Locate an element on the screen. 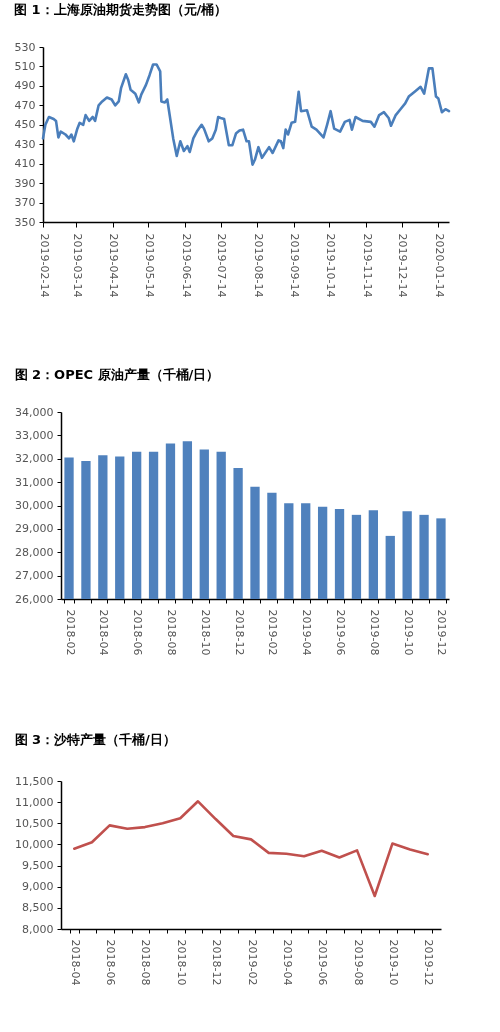 This screenshot has width=500, height=1032. y-tick-label: 9,000 is located at coordinates (38, 887).